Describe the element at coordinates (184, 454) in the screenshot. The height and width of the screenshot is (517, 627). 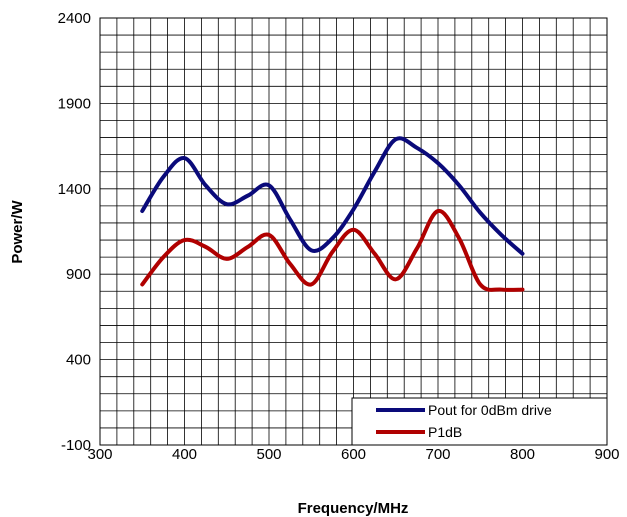
I see `x-tick-label: 400` at that location.